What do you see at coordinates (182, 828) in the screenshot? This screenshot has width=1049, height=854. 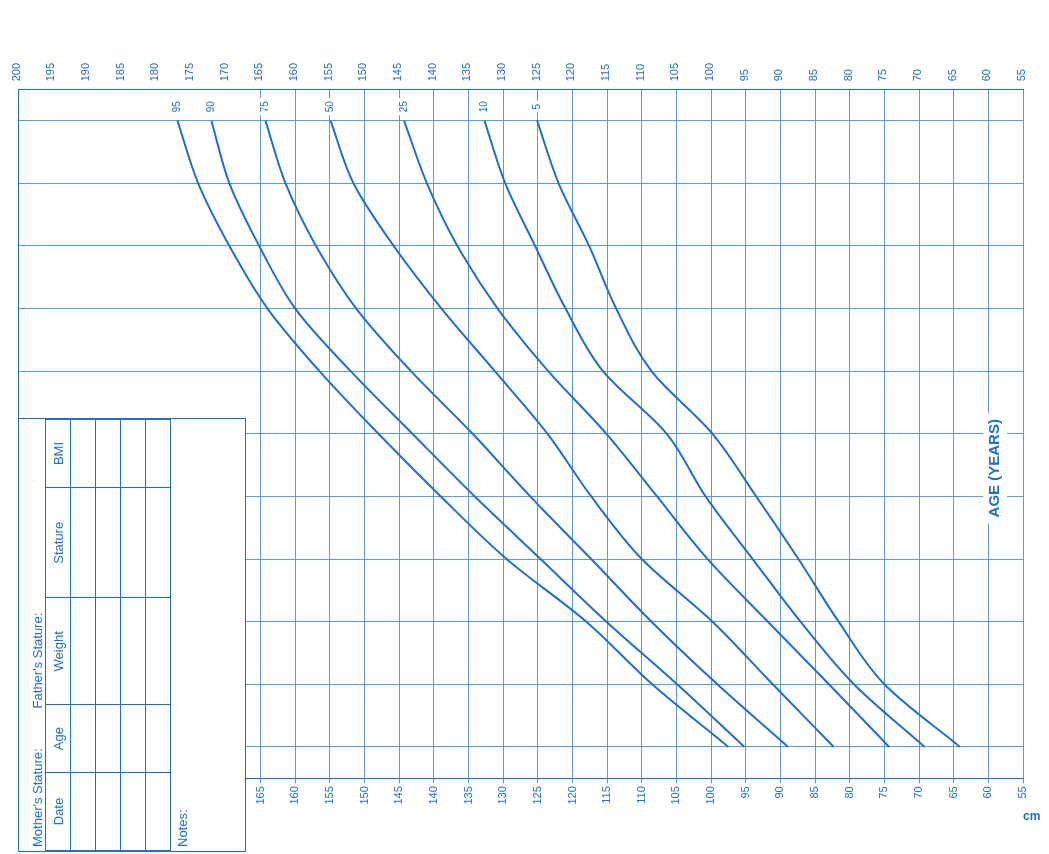 I see `text: Notes:` at bounding box center [182, 828].